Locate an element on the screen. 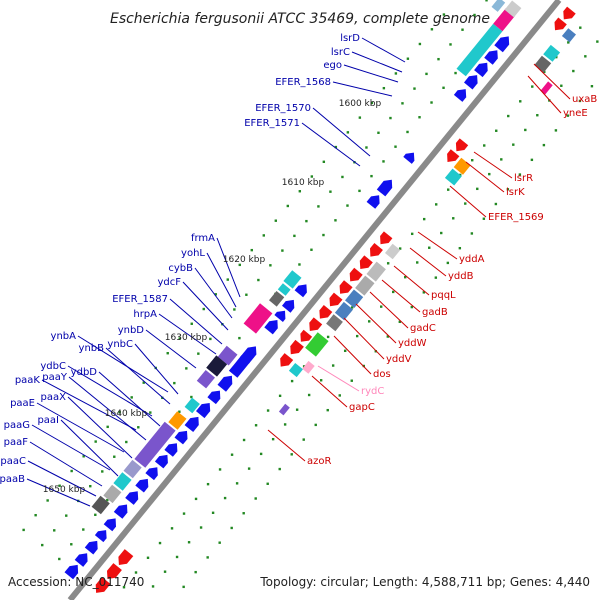 This screenshot has width=600, height=600. gene-label-paaf: paaF is located at coordinates (16, 442).